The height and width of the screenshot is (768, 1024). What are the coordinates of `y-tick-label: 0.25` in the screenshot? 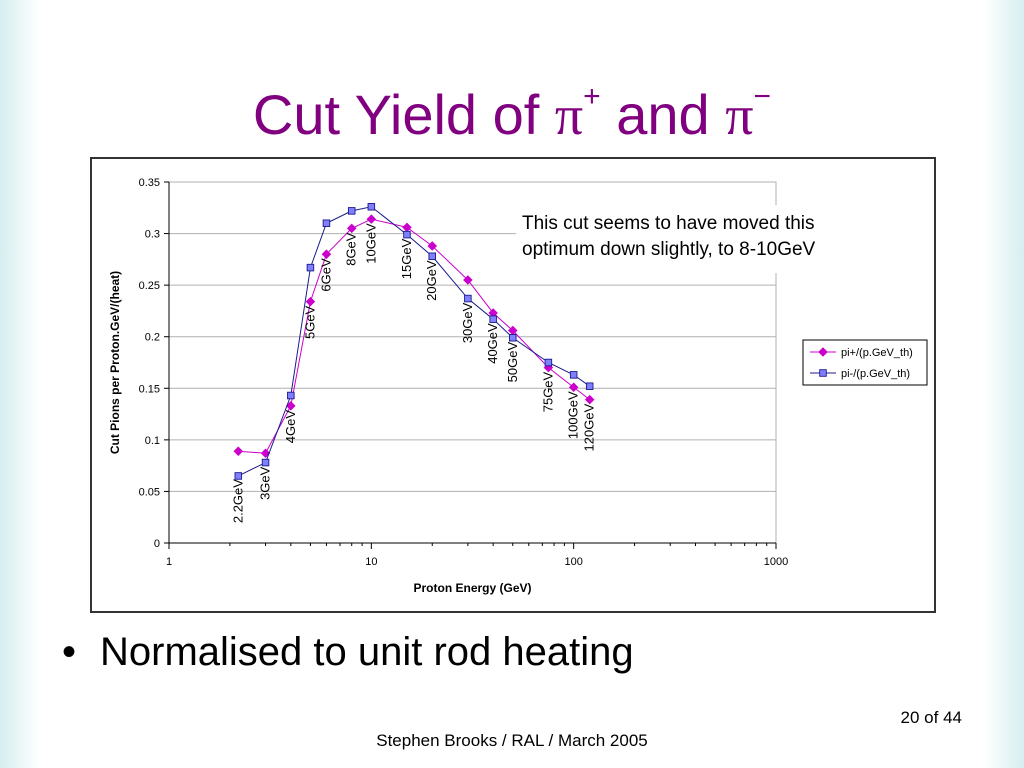 It's located at (149, 286).